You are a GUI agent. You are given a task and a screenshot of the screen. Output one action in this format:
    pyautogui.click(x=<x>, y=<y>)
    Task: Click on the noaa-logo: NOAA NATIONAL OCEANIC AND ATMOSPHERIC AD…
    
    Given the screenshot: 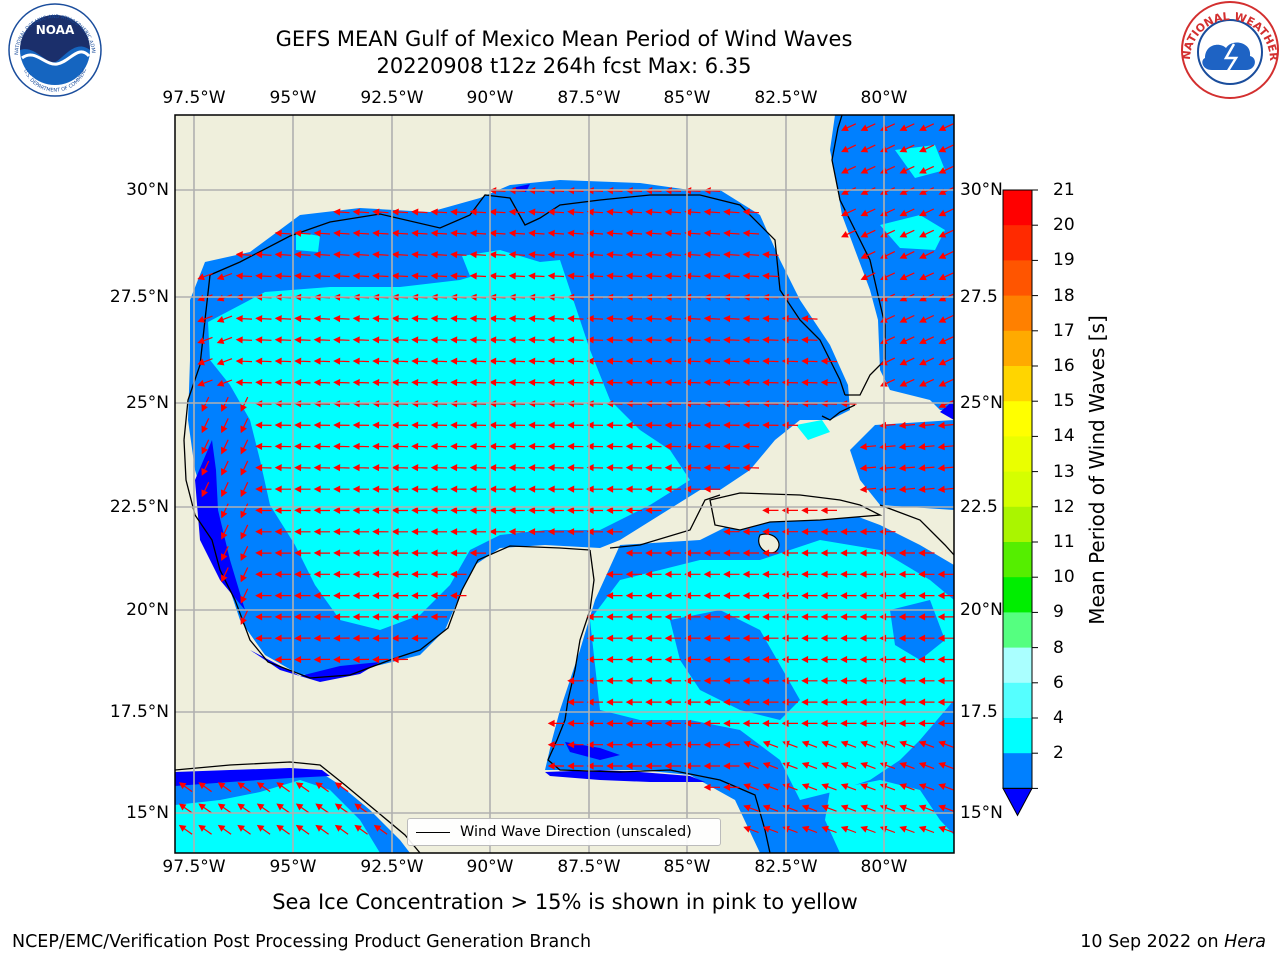 What is the action you would take?
    pyautogui.click(x=51, y=48)
    